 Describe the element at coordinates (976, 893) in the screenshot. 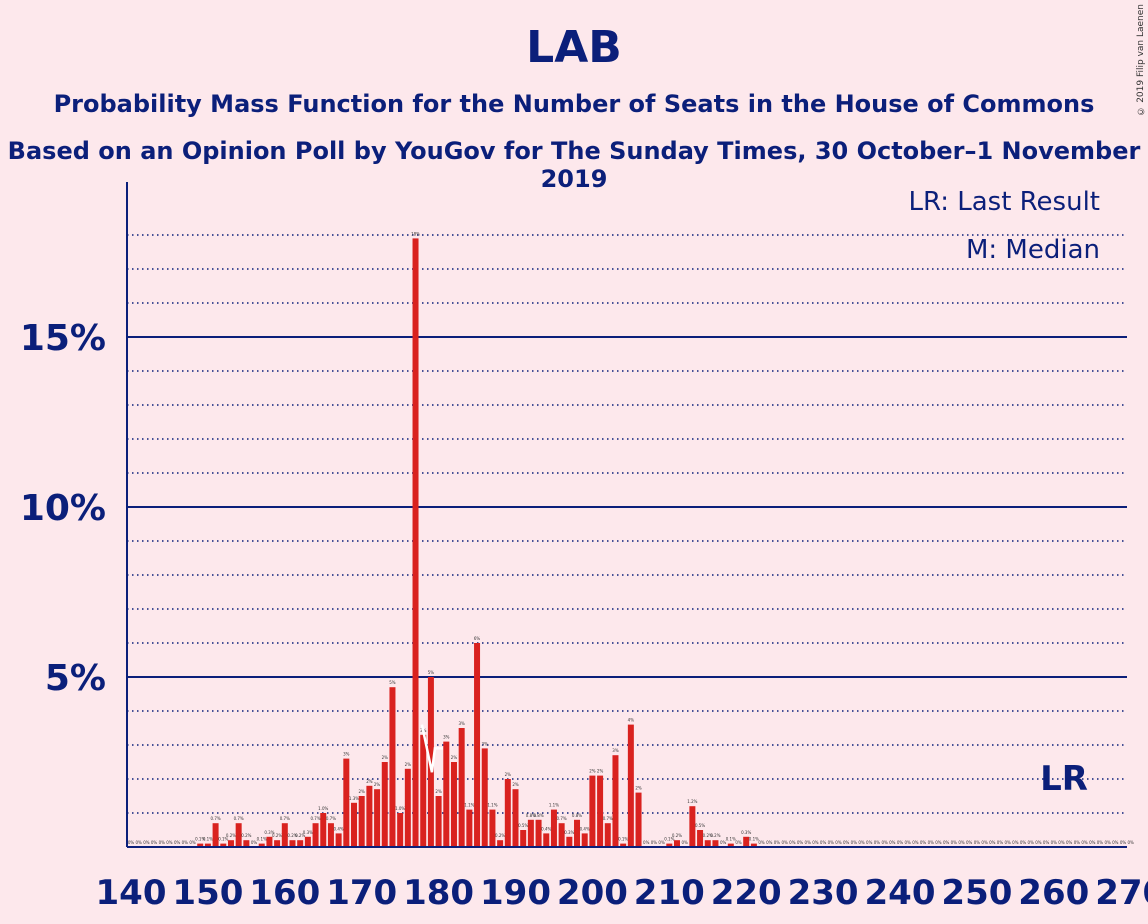

I see `x-tick-label: 250` at that location.